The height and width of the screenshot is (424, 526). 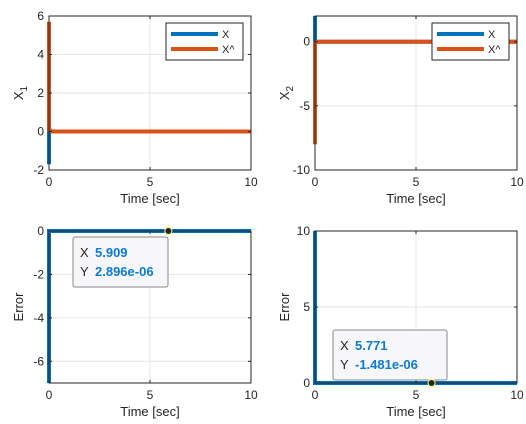 What do you see at coordinates (386, 364) in the screenshot?
I see `datatip-y-value: -1.481e-06` at bounding box center [386, 364].